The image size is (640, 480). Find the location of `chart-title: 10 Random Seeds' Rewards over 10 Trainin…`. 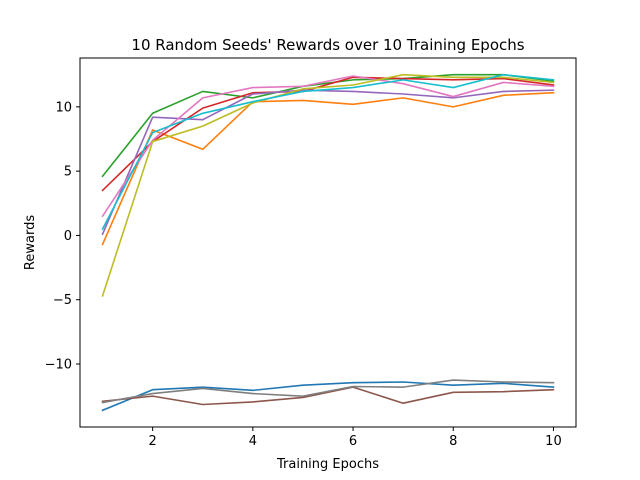

chart-title: 10 Random Seeds' Rewards over 10 Trainin… is located at coordinates (327, 45).